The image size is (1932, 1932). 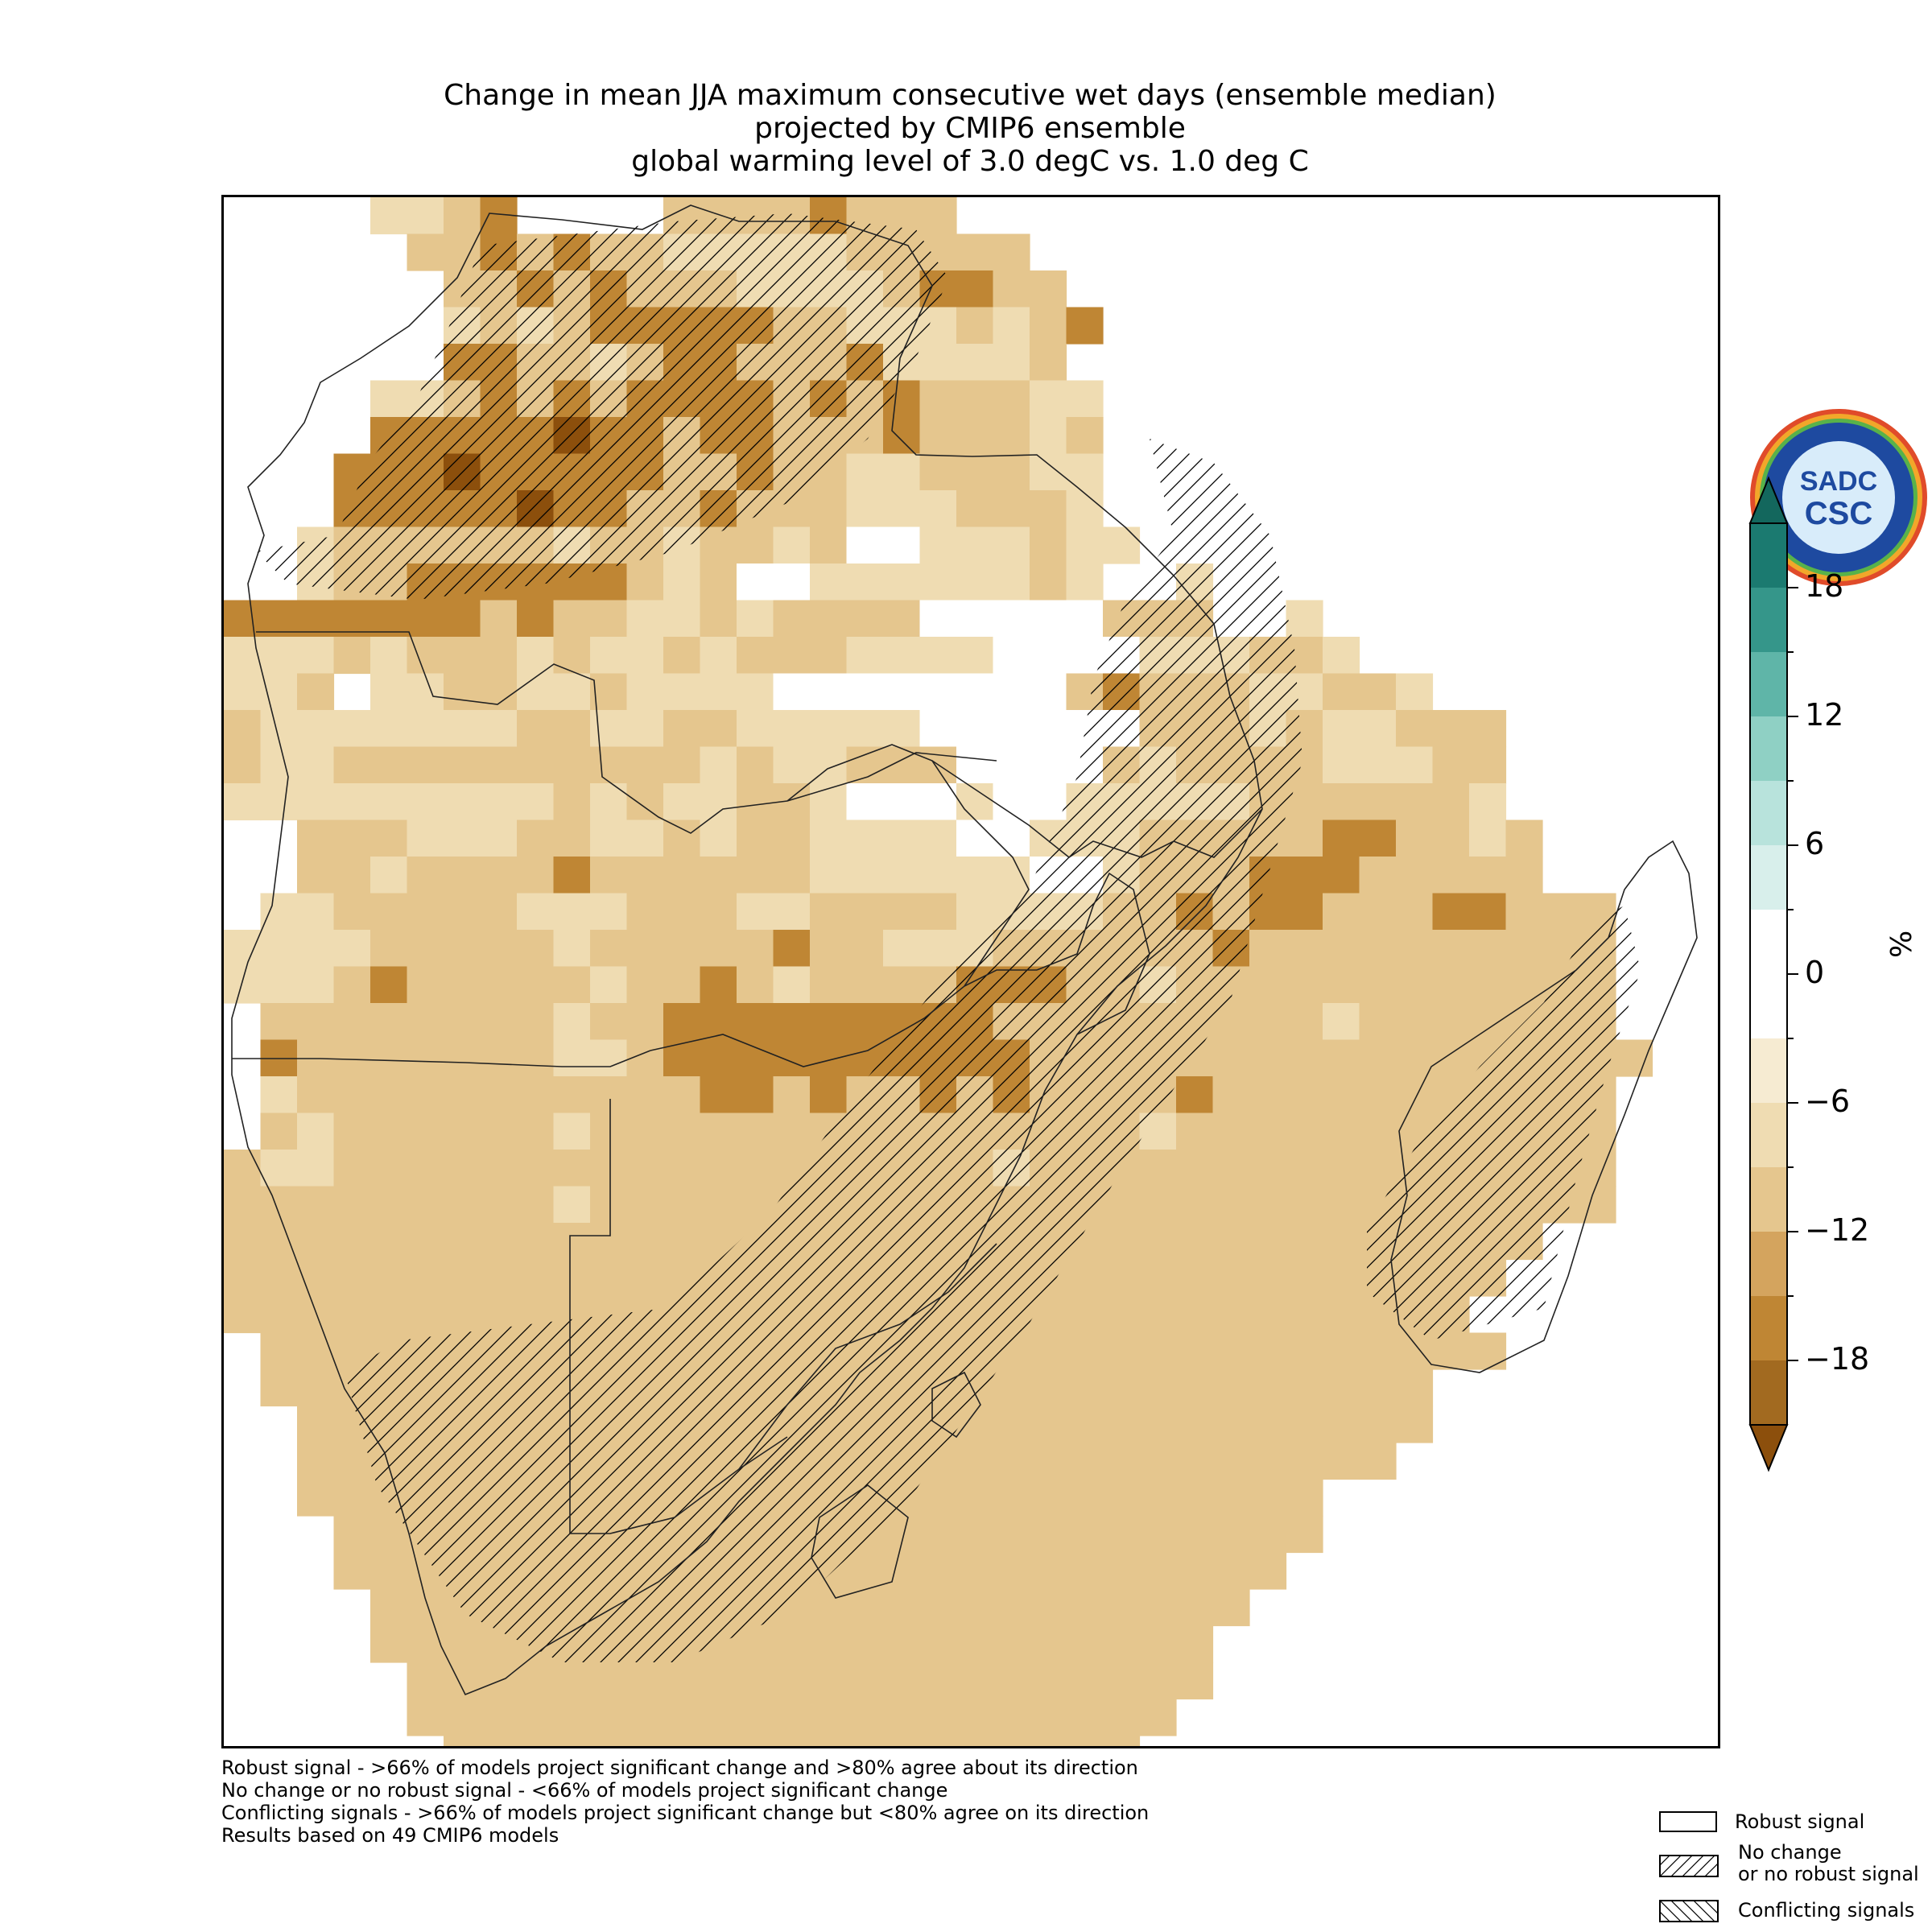 I want to click on logo-monogram-bottom: CSC, so click(x=1838, y=513).